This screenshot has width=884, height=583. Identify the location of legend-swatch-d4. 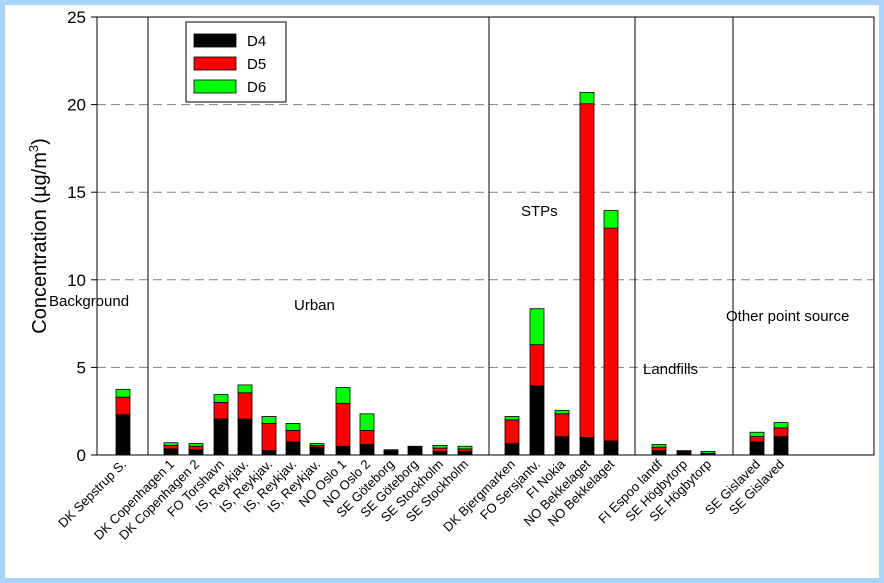
(215, 40).